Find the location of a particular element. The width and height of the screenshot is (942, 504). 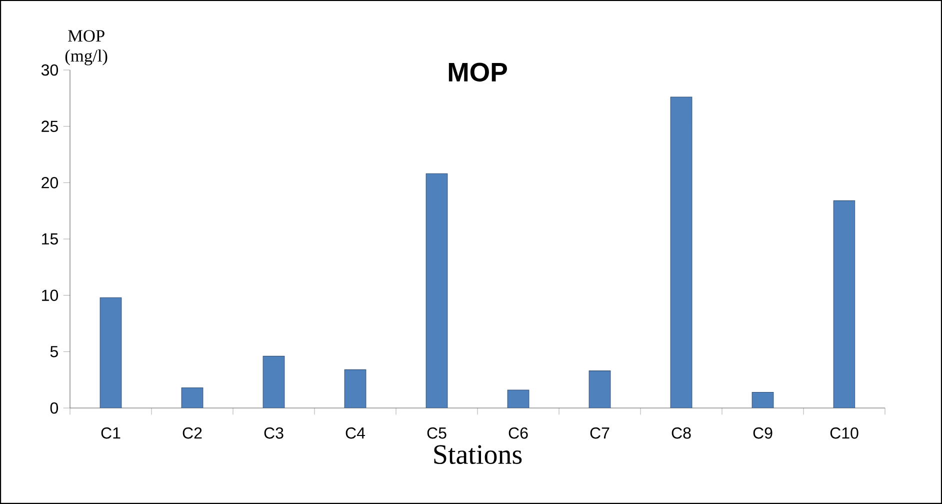

y-tick-label: 25 is located at coordinates (50, 126).